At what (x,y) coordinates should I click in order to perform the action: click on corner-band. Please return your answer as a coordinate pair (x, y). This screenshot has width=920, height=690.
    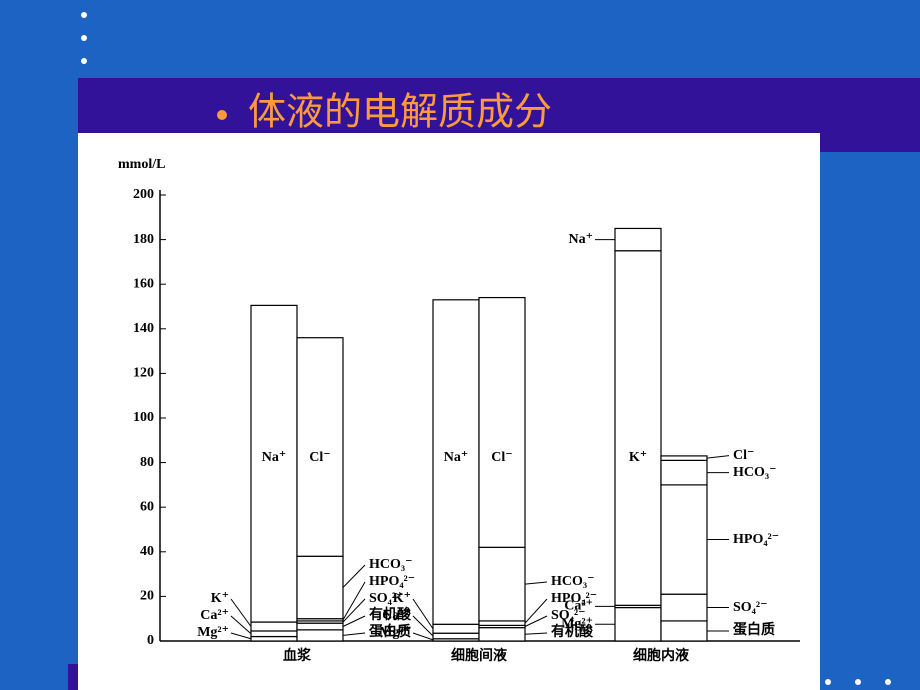
    Looking at the image, I should click on (74, 677).